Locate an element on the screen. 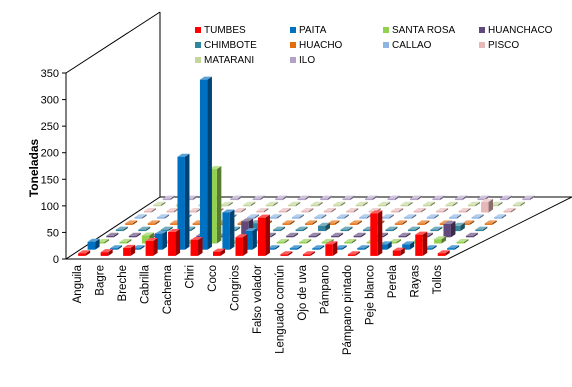  x-category-label: Breche is located at coordinates (123, 283).